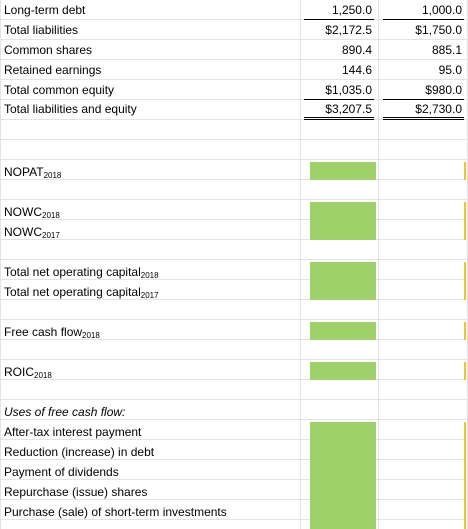 This screenshot has width=468, height=529. I want to click on common-shares-2018: 890.4, so click(356, 50).